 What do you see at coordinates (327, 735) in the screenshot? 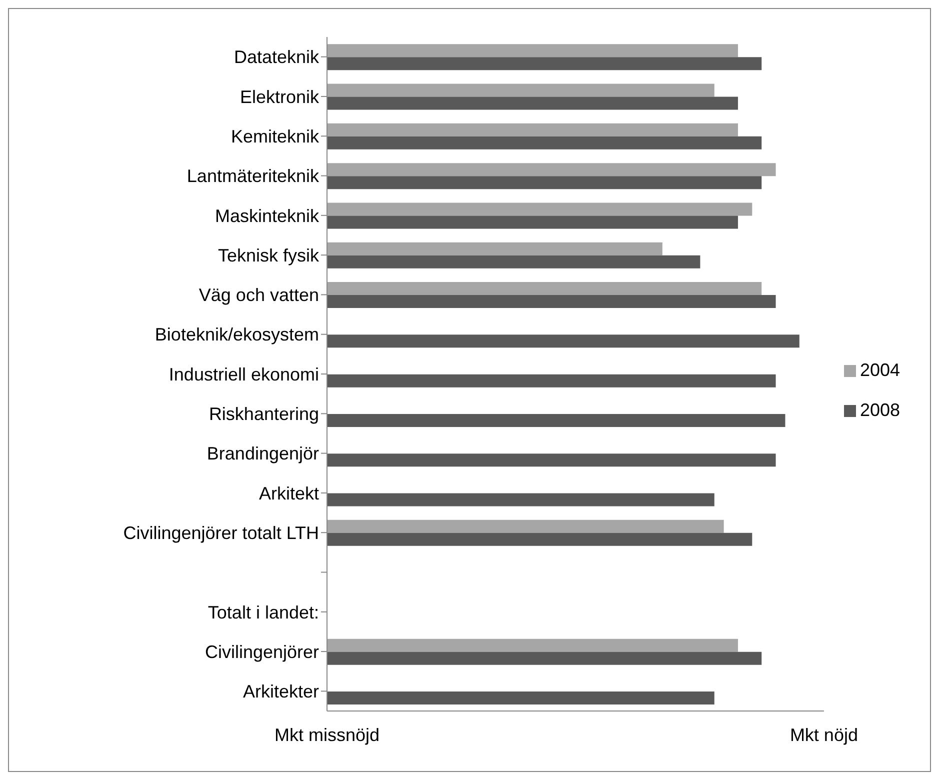
I see `text: Mkt missnöjd` at bounding box center [327, 735].